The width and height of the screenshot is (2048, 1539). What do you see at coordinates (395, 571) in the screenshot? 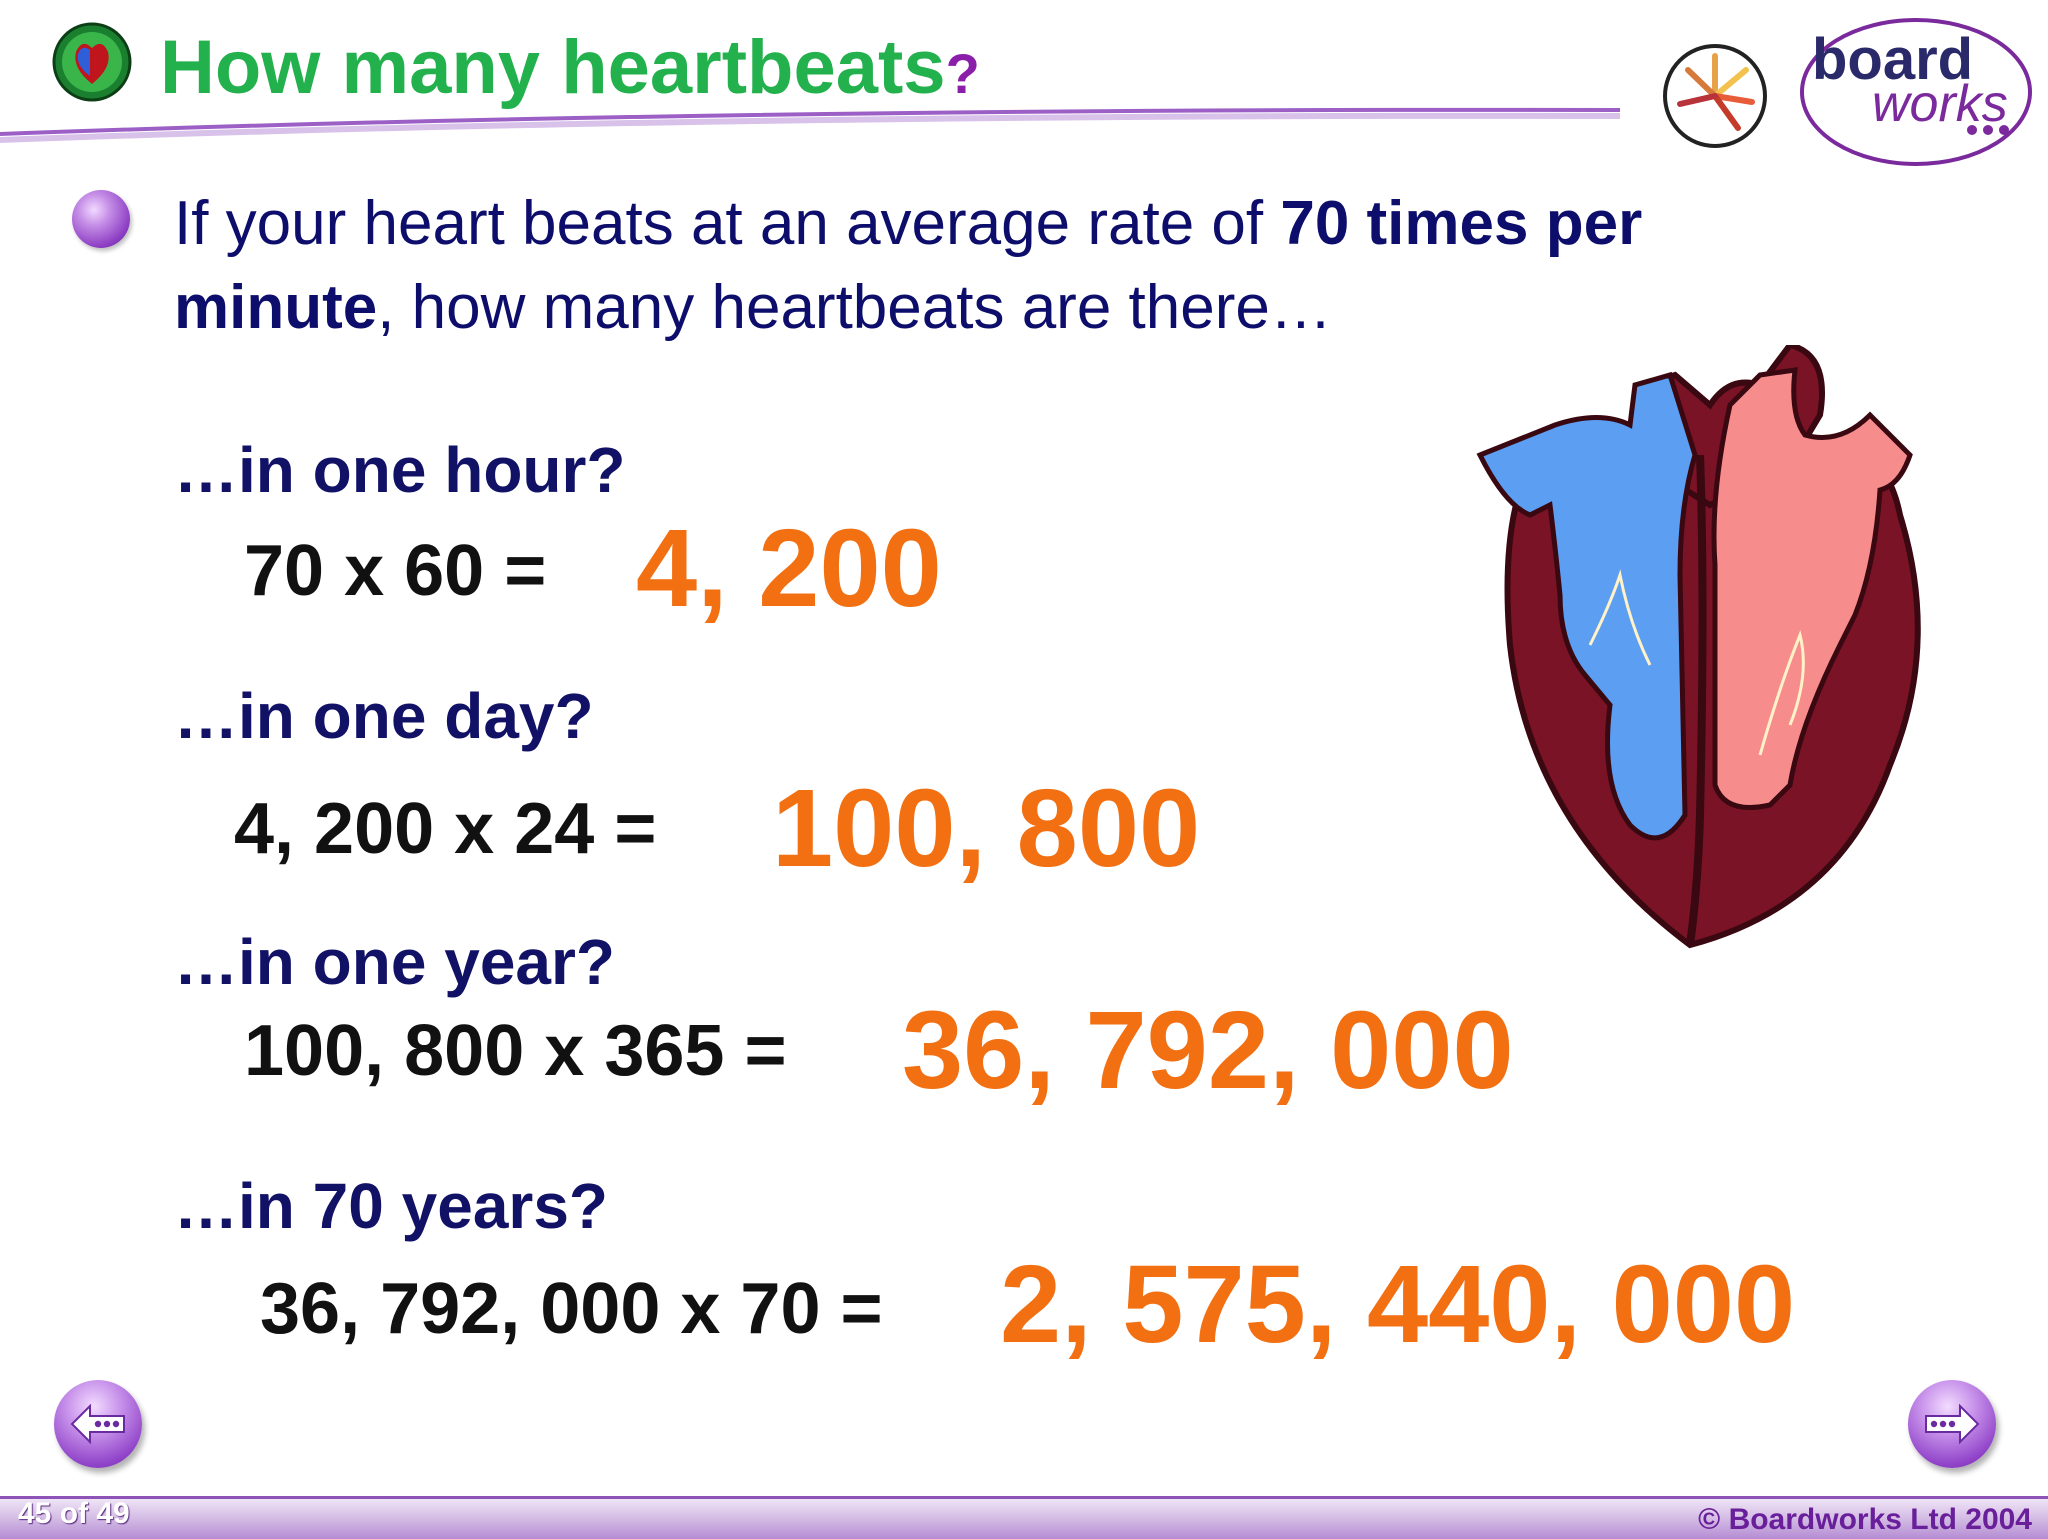
I see `calculation-hour: 70 x 60 =` at bounding box center [395, 571].